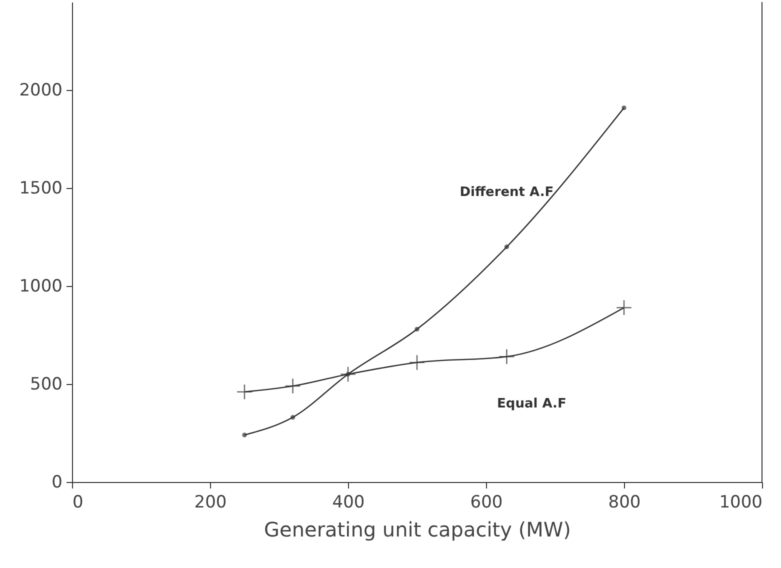 This screenshot has width=781, height=568. What do you see at coordinates (624, 502) in the screenshot?
I see `x-tick-label: 800` at bounding box center [624, 502].